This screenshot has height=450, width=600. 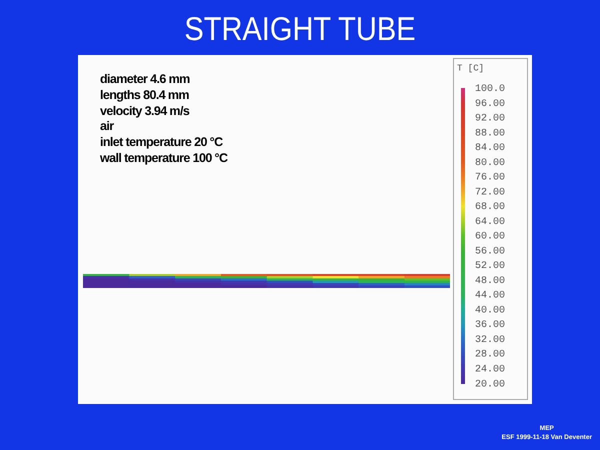 I want to click on color-bar-label: 76.00, so click(x=490, y=178).